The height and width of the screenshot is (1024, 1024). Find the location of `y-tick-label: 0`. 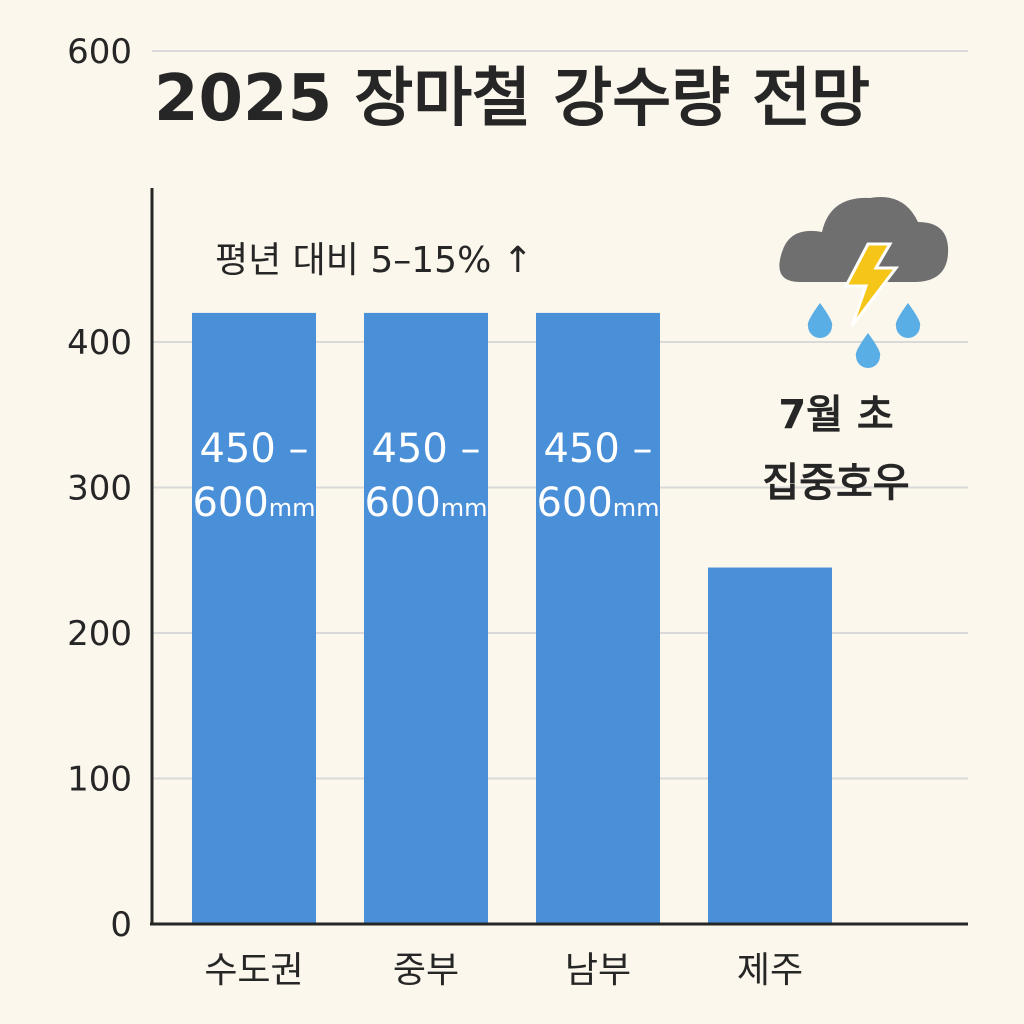

y-tick-label: 0 is located at coordinates (121, 925).